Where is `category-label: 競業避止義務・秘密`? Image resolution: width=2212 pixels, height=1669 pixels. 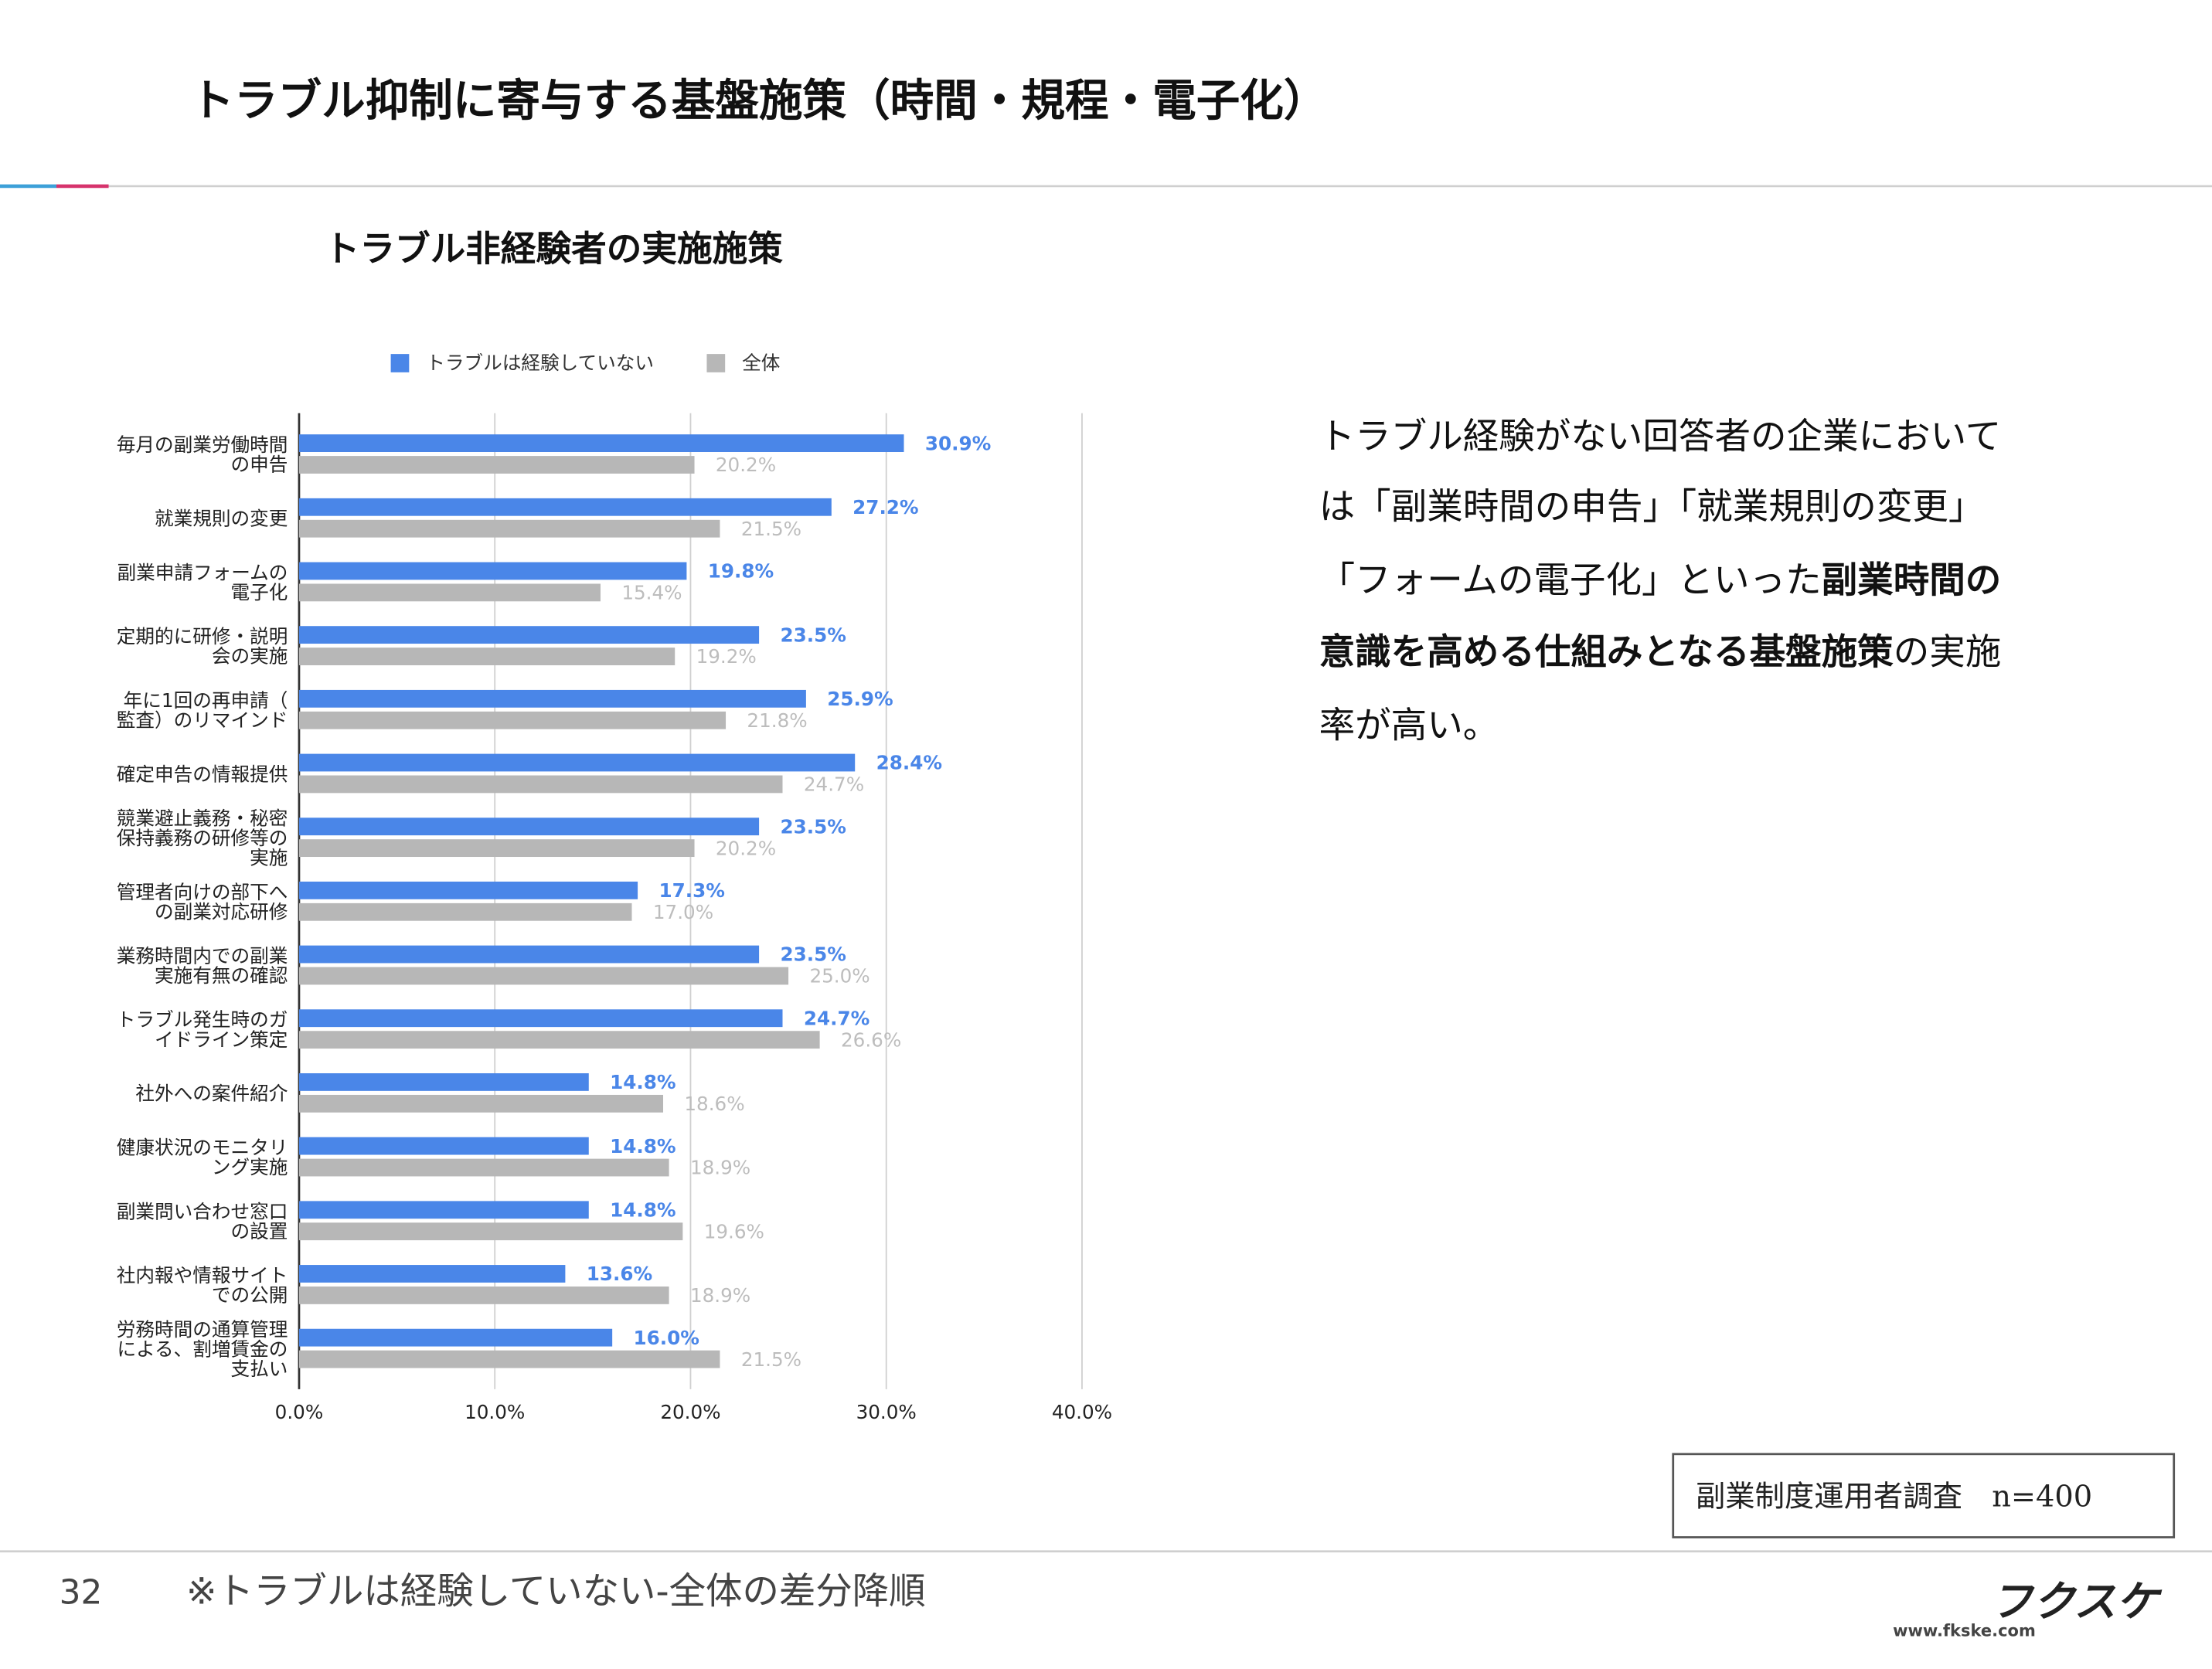
category-label: 競業避止義務・秘密 is located at coordinates (202, 818).